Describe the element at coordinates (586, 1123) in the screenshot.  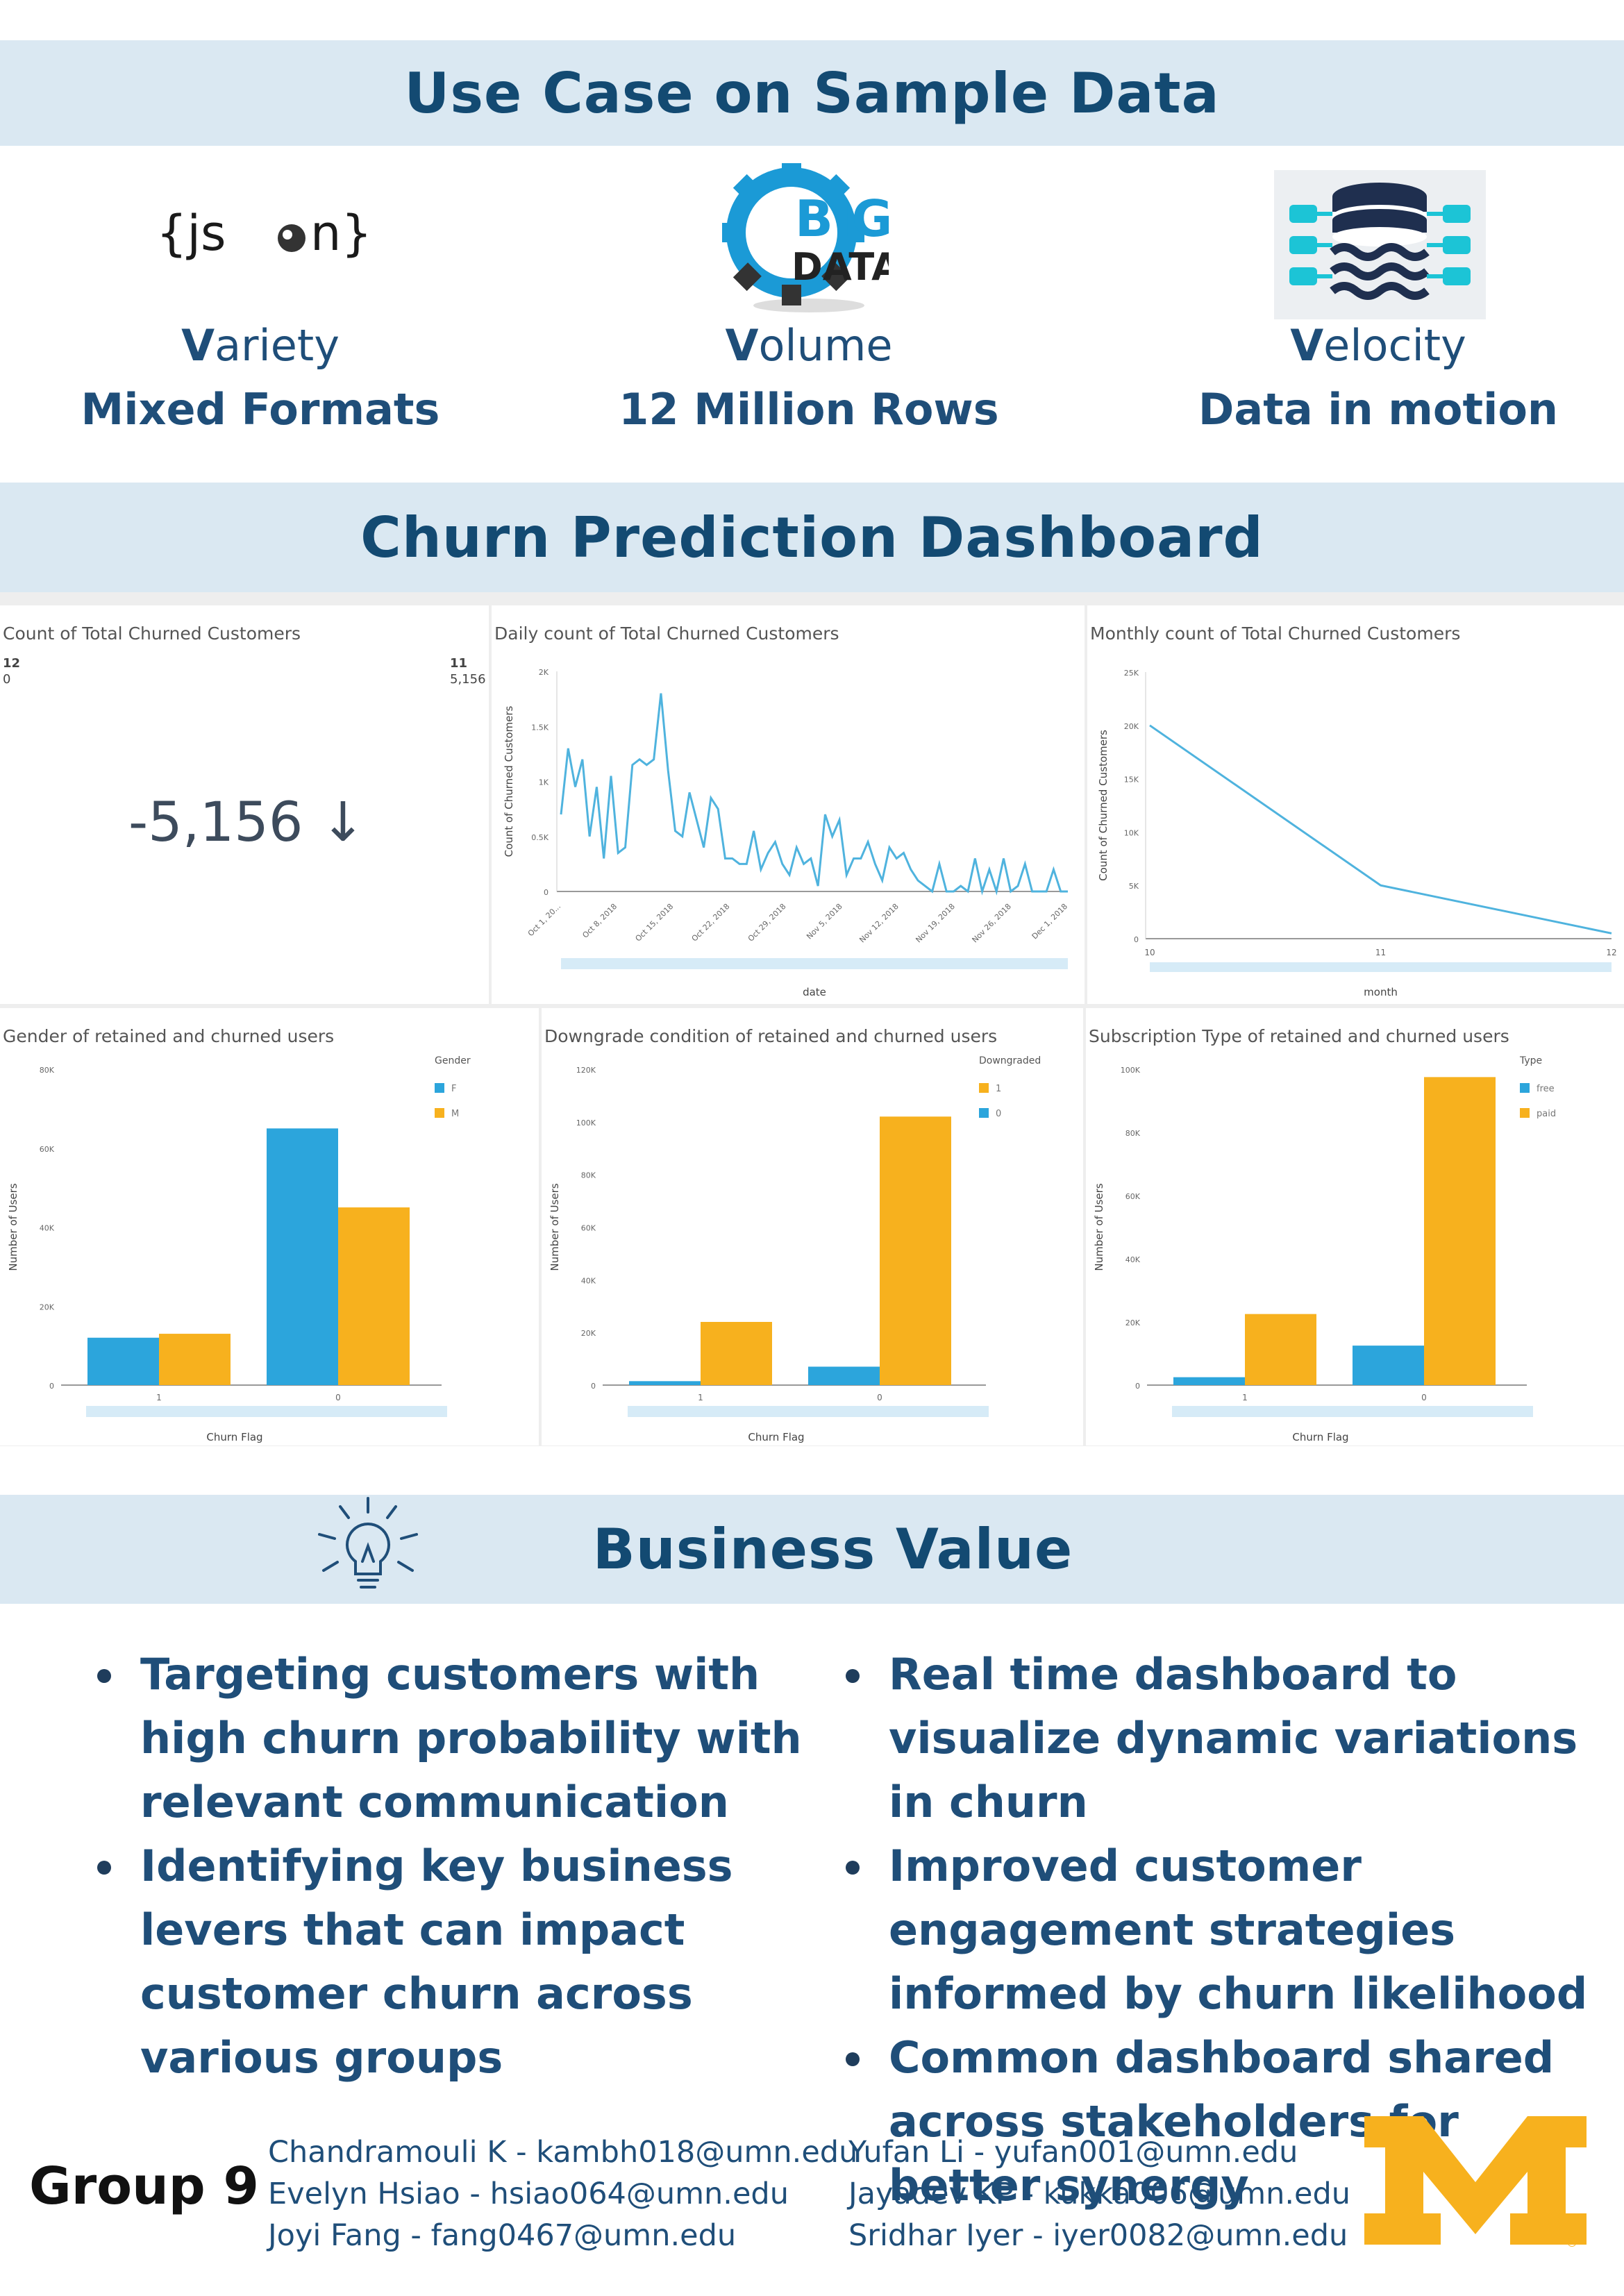
I see `y-tick-label: 100K` at that location.